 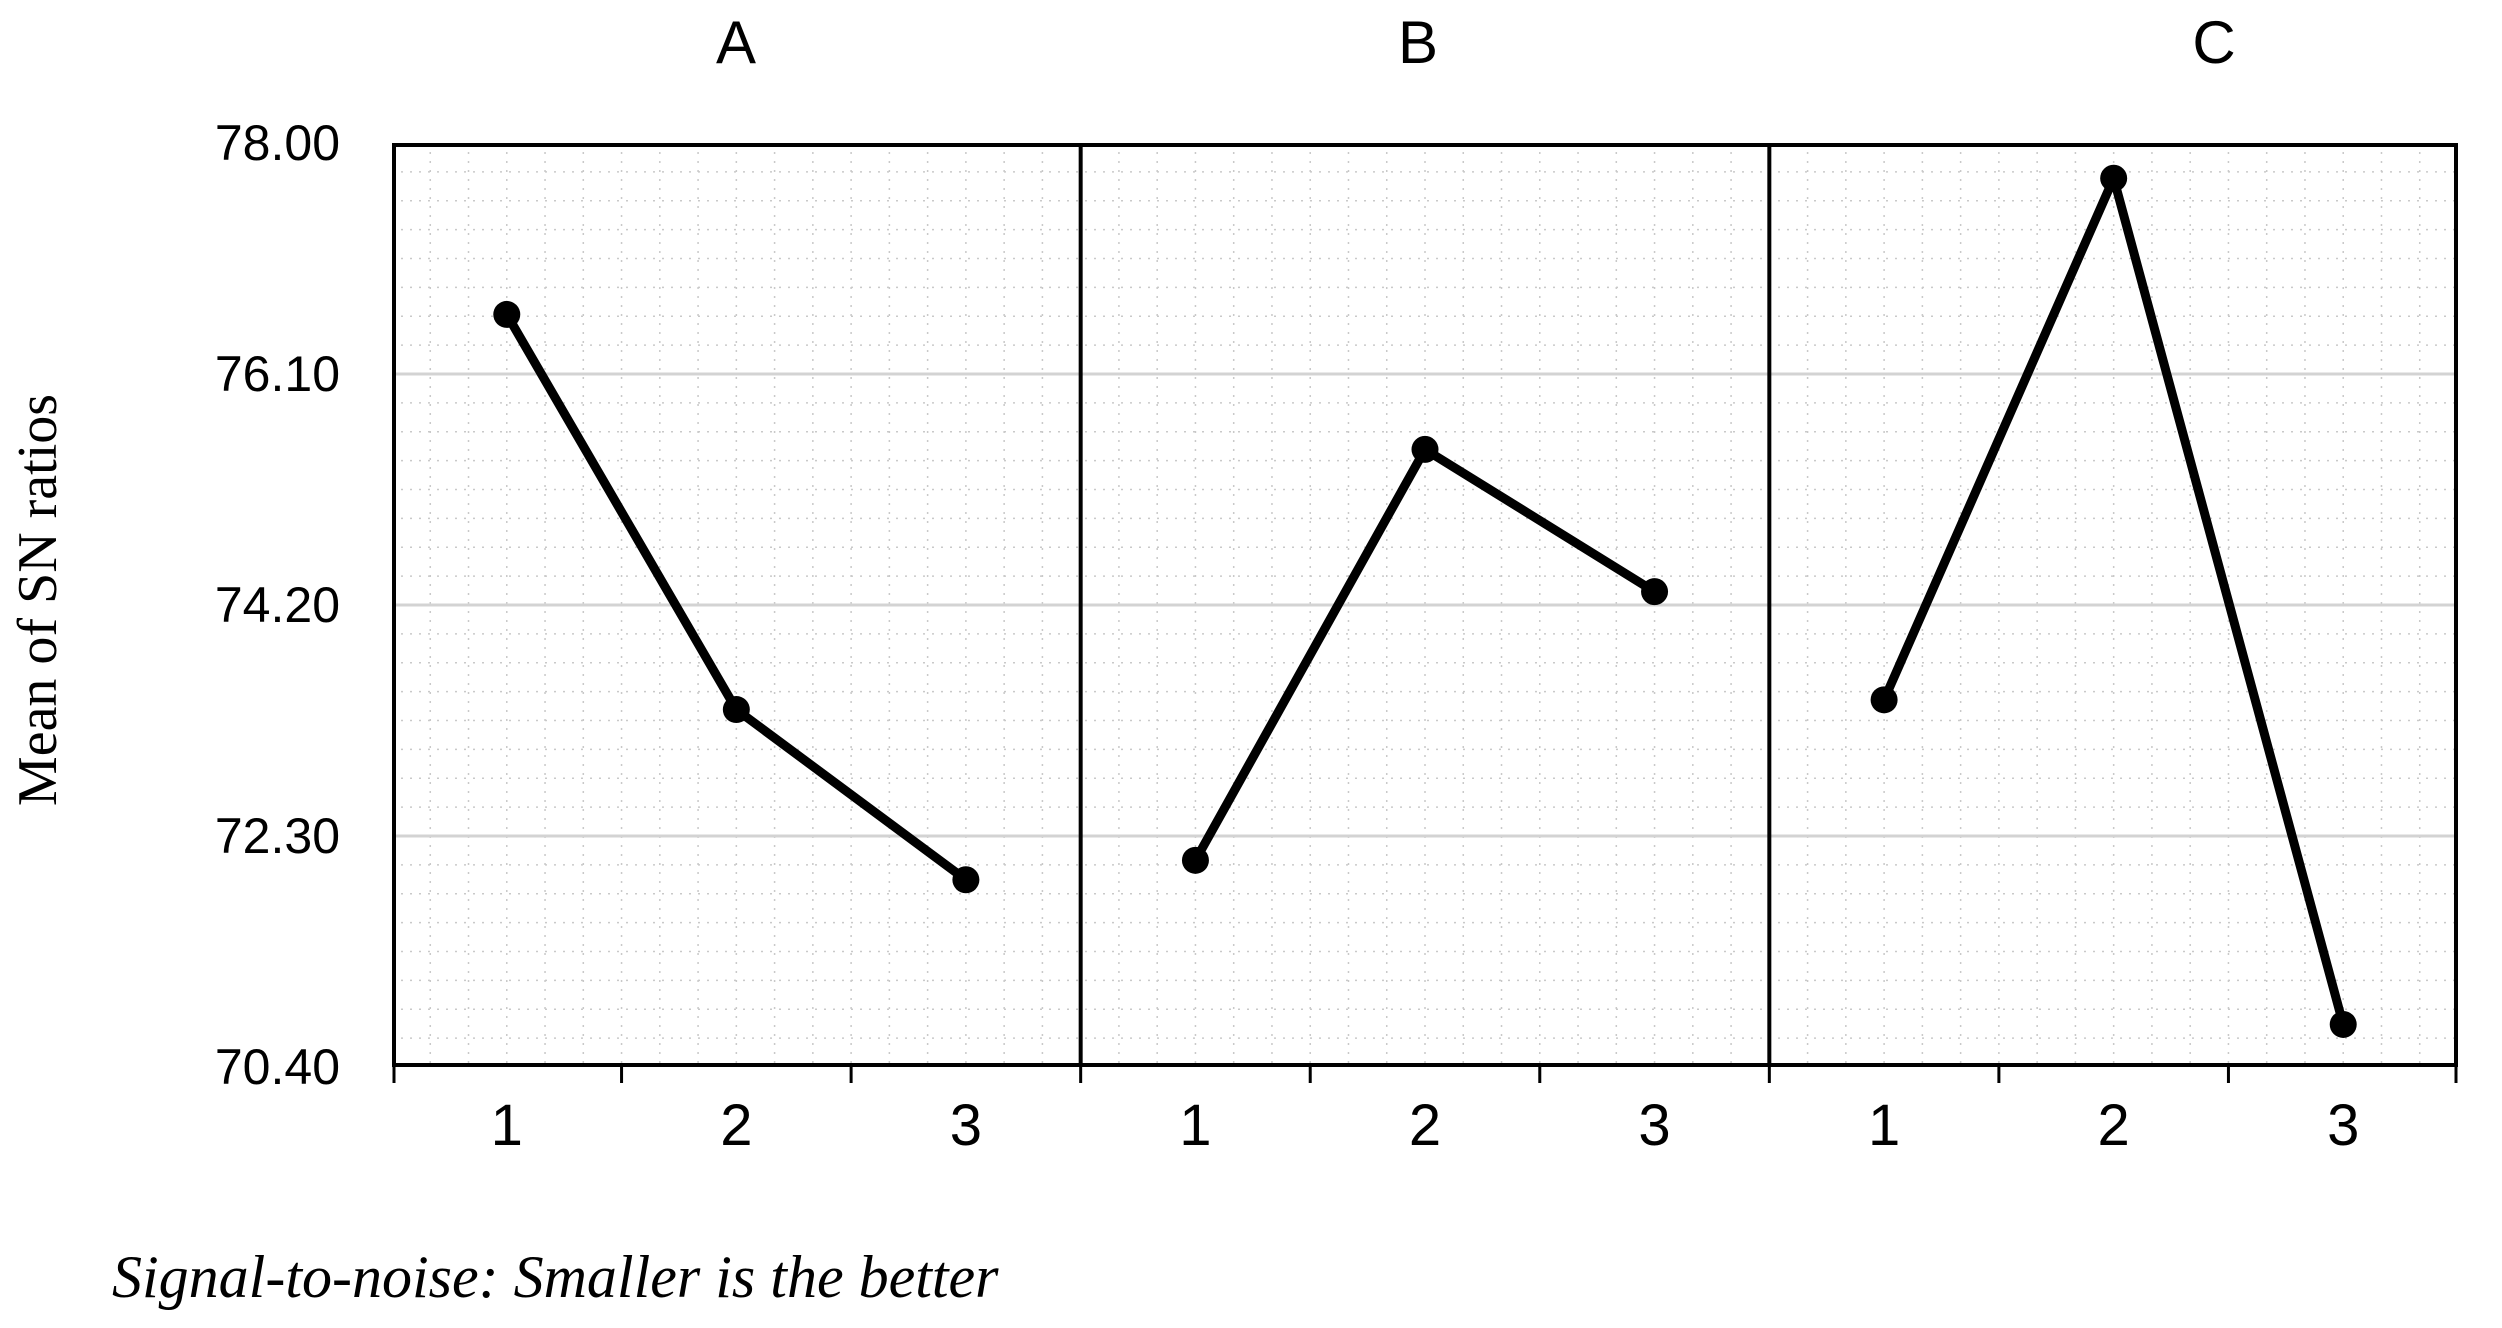 I want to click on y-tick-label: 78.00, so click(x=277, y=143).